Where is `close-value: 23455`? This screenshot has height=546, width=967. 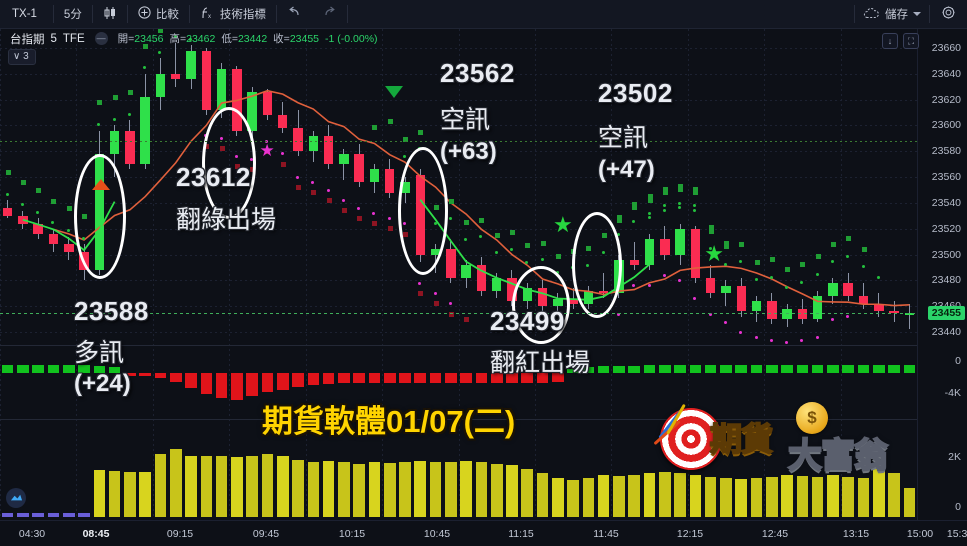 close-value: 23455 is located at coordinates (304, 39).